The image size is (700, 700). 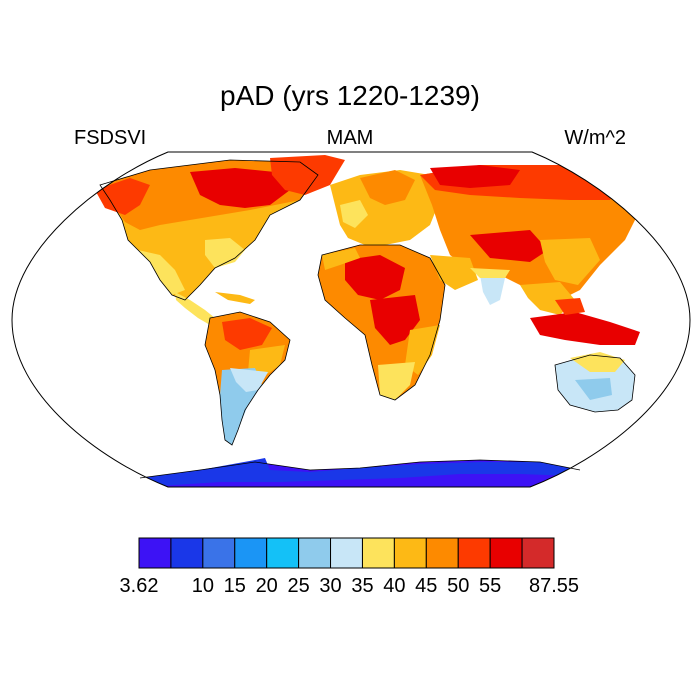 I want to click on alaska-warm, so click(x=122, y=196).